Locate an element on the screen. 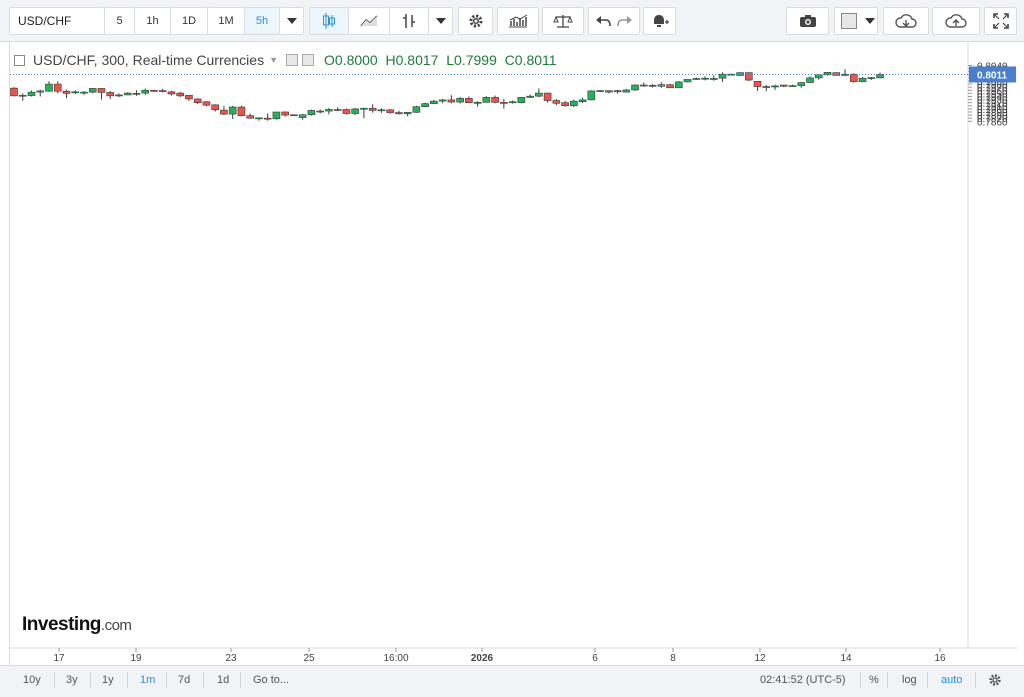 The image size is (1024, 697). range-10y-button: 10y is located at coordinates (32, 680).